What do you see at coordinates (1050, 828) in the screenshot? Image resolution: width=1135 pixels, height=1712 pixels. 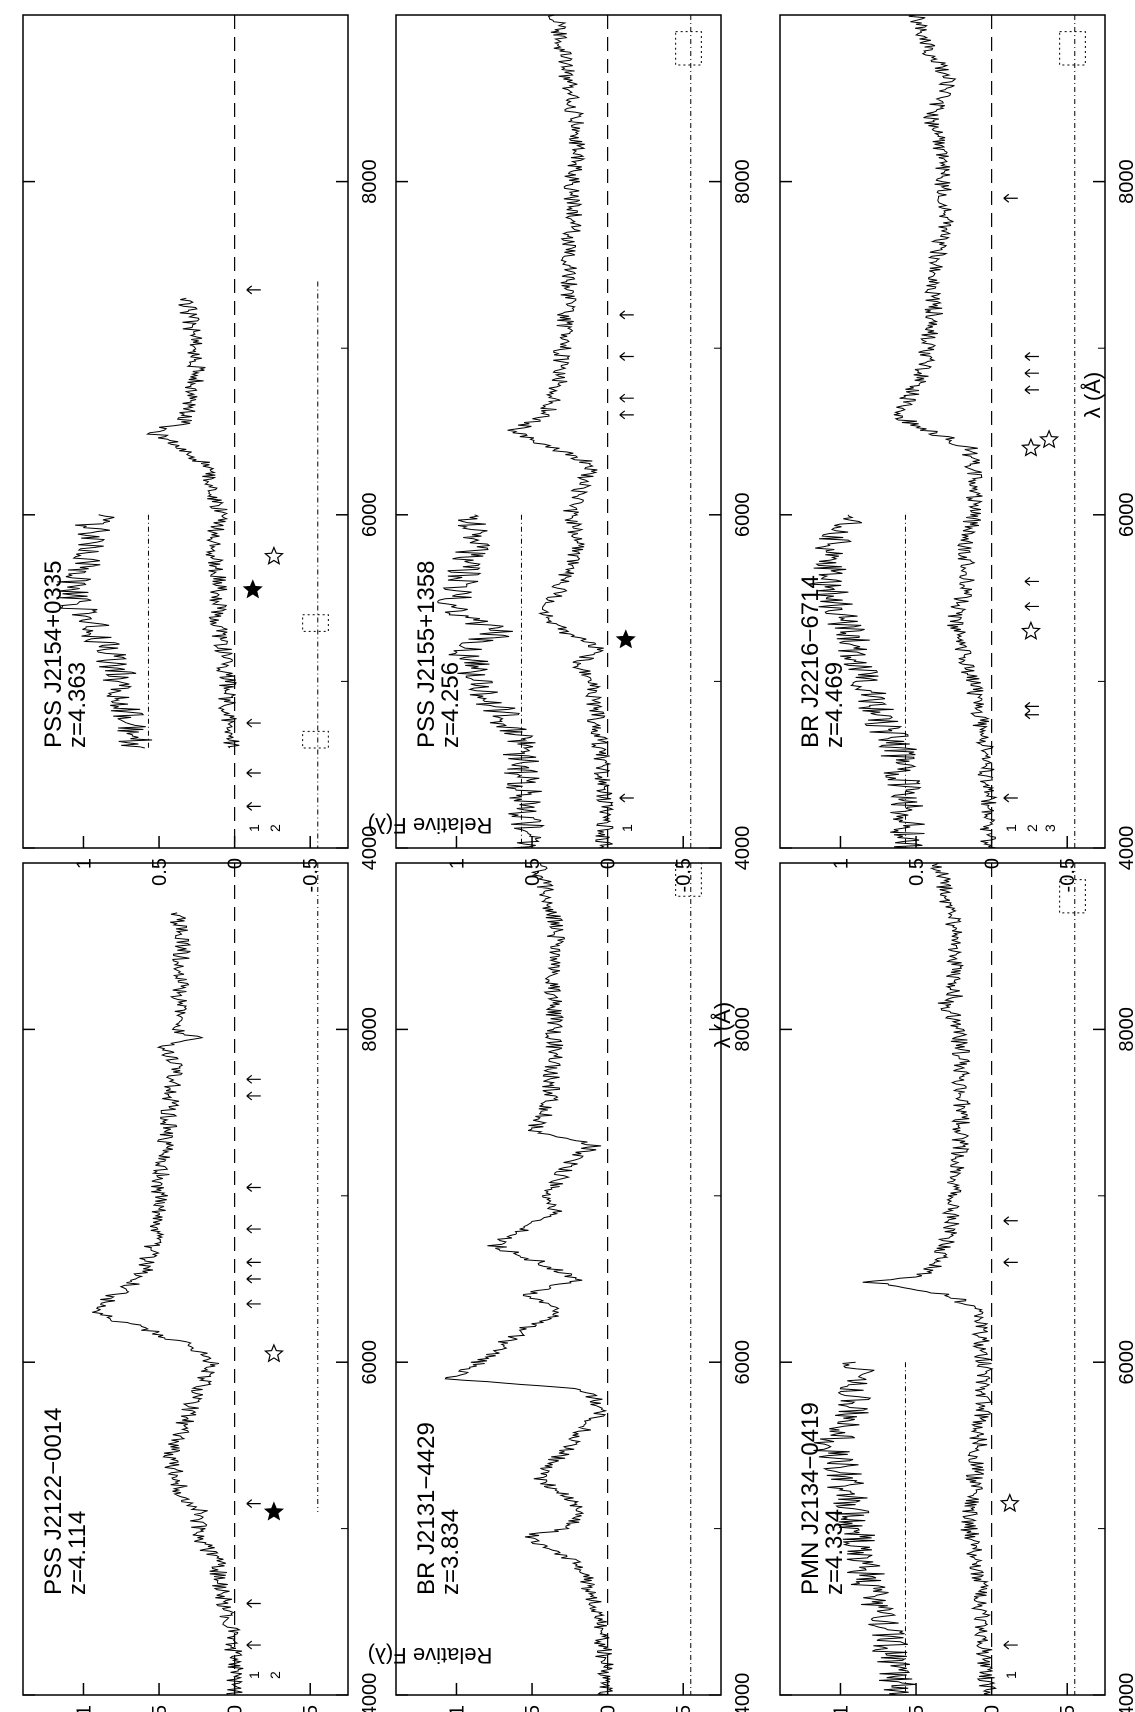 I see `marker-row-label: 3` at bounding box center [1050, 828].